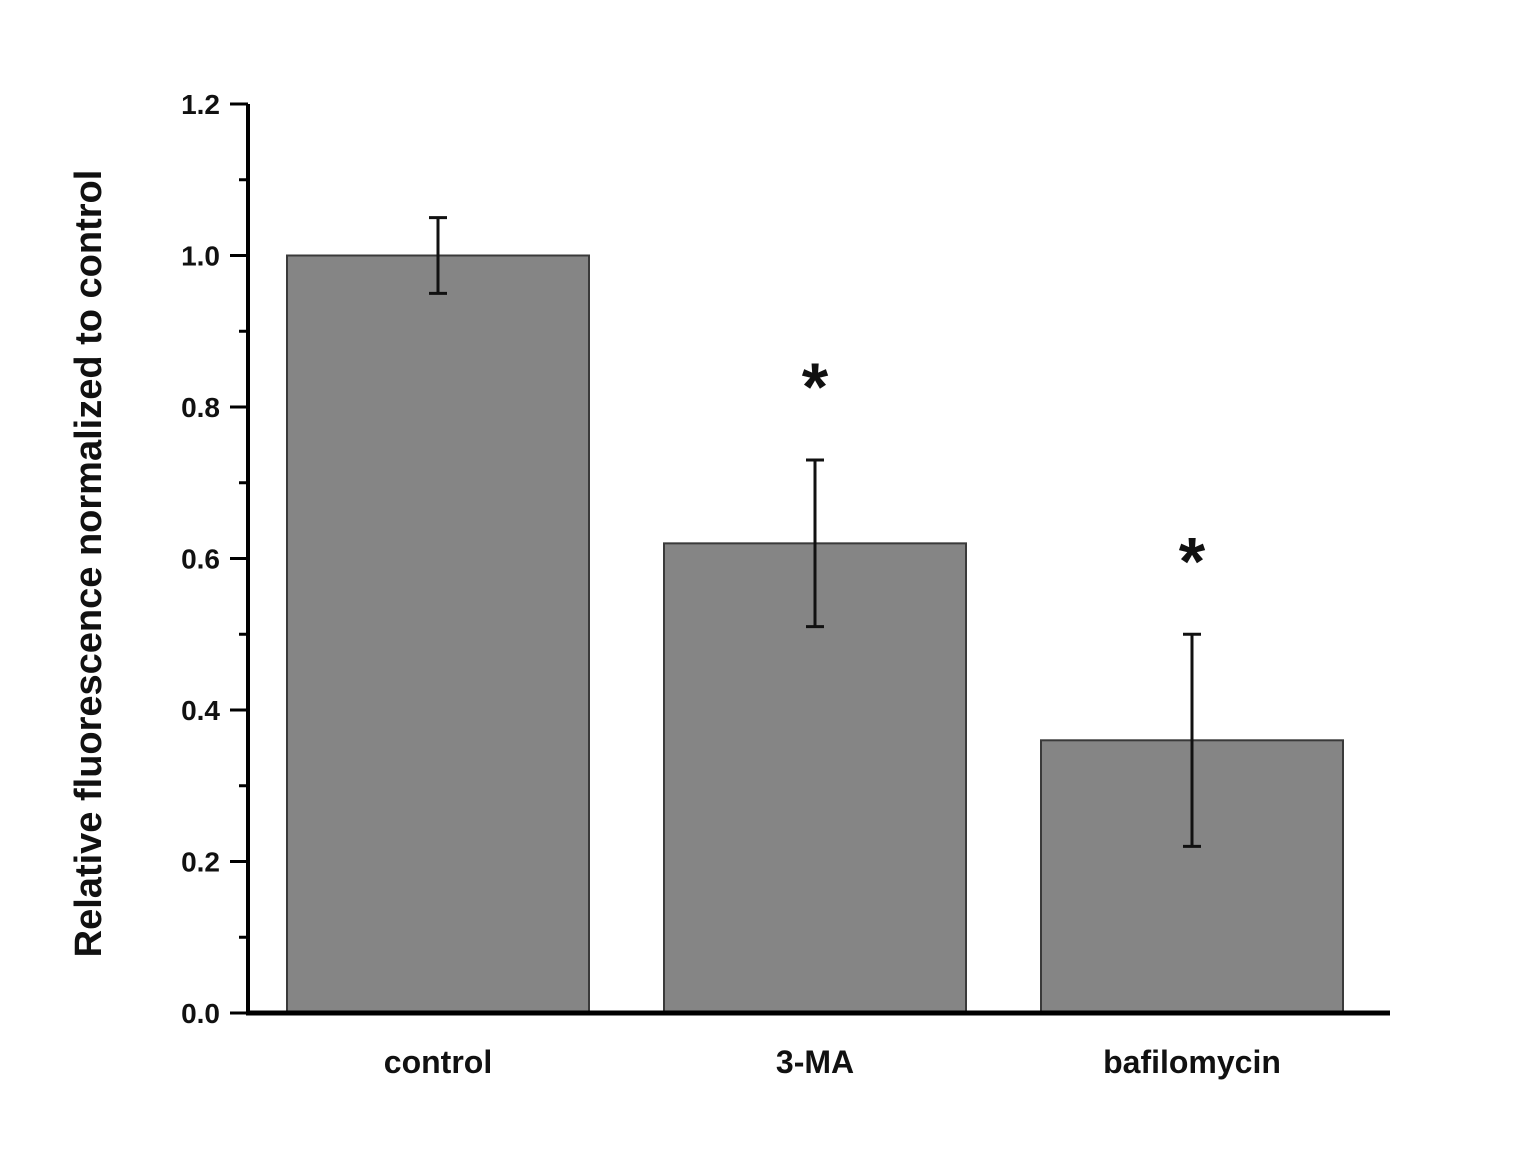 The width and height of the screenshot is (1513, 1165). I want to click on error-bar-3-MA, so click(815, 543).